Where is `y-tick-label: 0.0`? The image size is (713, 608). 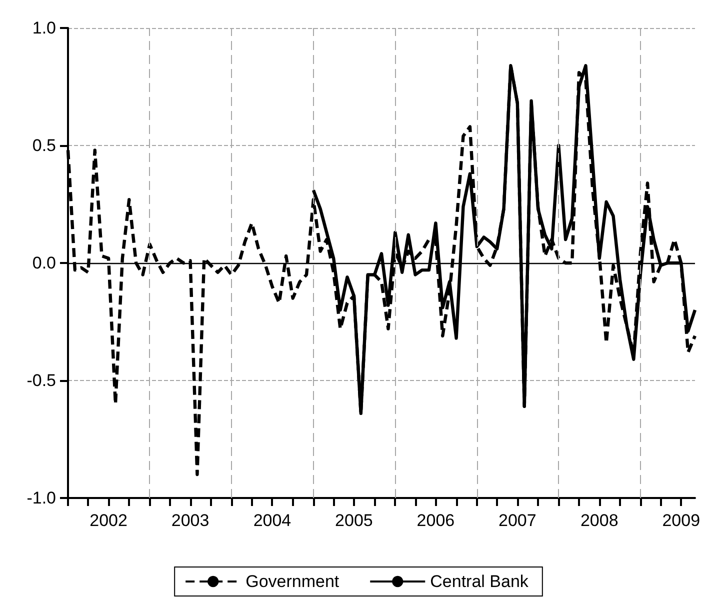 y-tick-label: 0.0 is located at coordinates (44, 263).